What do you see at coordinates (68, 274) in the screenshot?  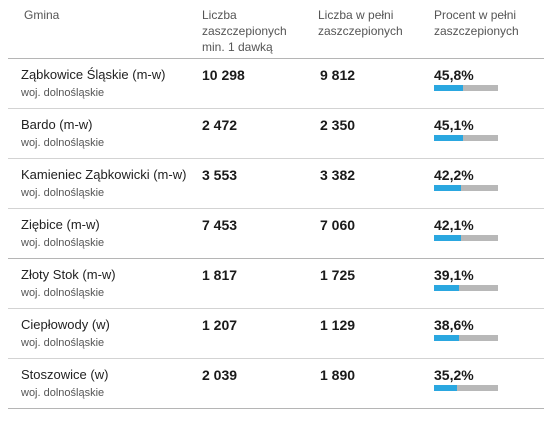 I see `gmina-name: Złoty Stok (m-w)` at bounding box center [68, 274].